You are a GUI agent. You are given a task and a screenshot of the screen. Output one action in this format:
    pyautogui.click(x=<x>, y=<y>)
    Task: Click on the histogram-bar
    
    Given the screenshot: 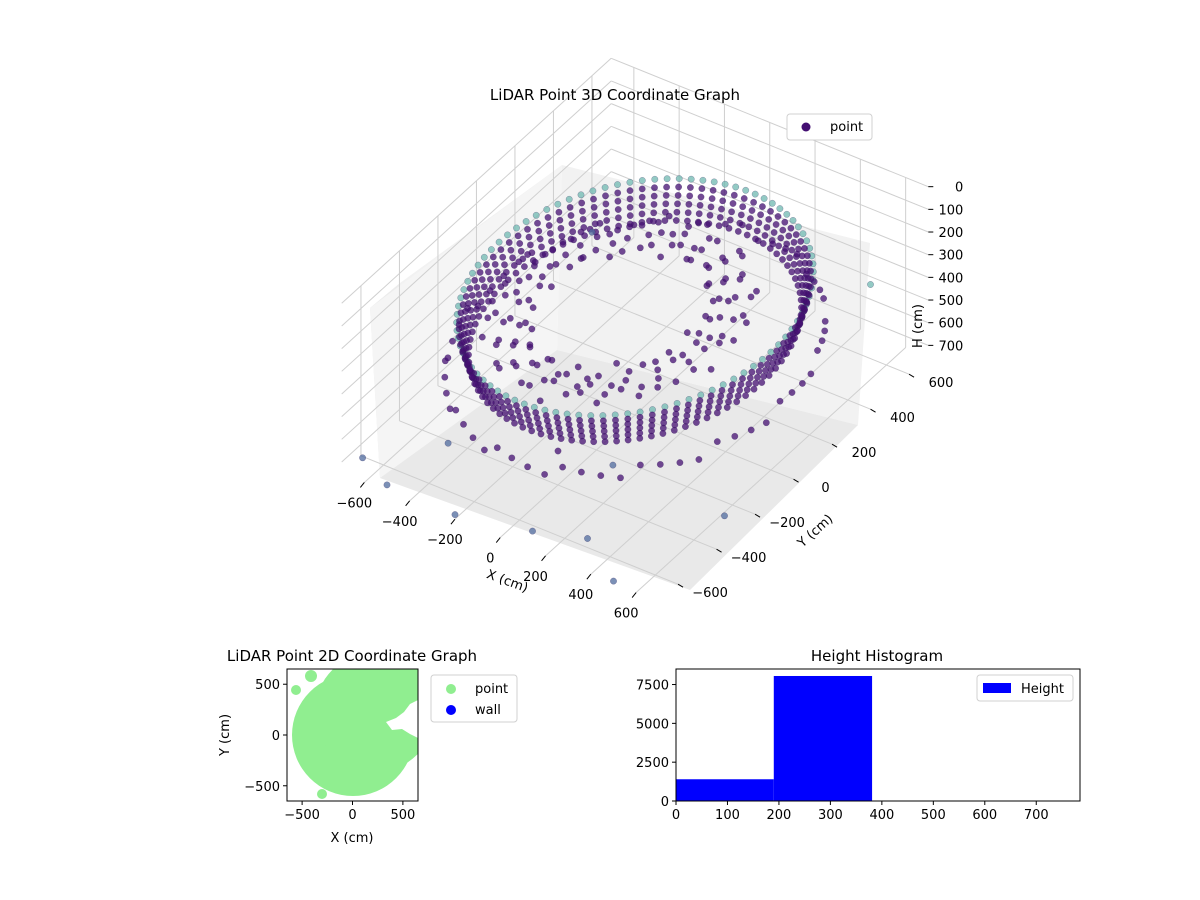 What is the action you would take?
    pyautogui.click(x=823, y=738)
    